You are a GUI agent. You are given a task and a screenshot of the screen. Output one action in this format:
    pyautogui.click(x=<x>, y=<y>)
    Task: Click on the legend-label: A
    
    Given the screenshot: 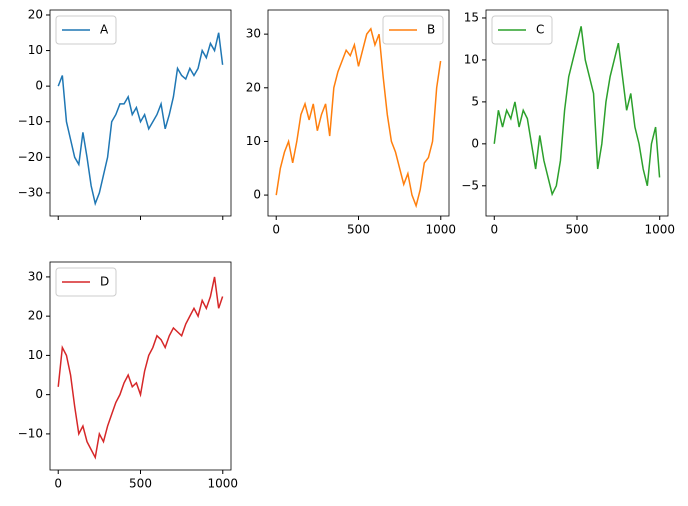 What is the action you would take?
    pyautogui.click(x=104, y=30)
    